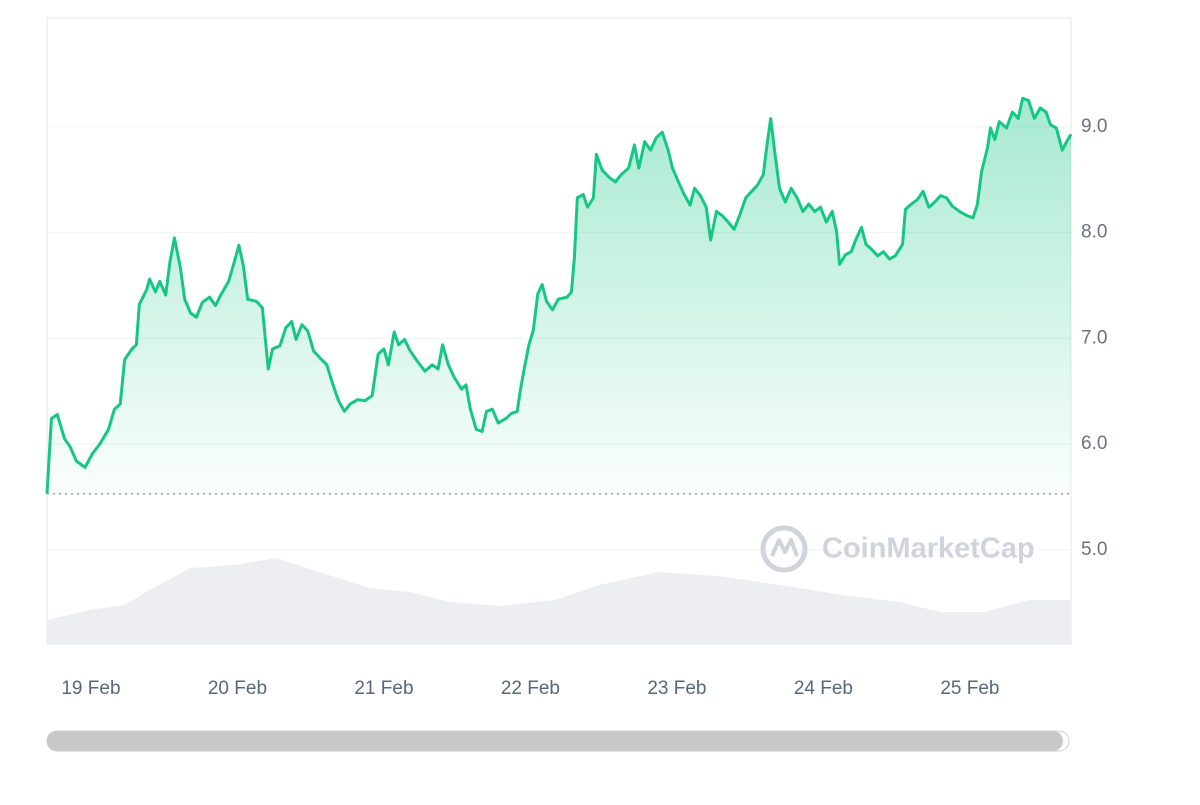 The height and width of the screenshot is (805, 1200). I want to click on volume-layer, so click(559, 601).